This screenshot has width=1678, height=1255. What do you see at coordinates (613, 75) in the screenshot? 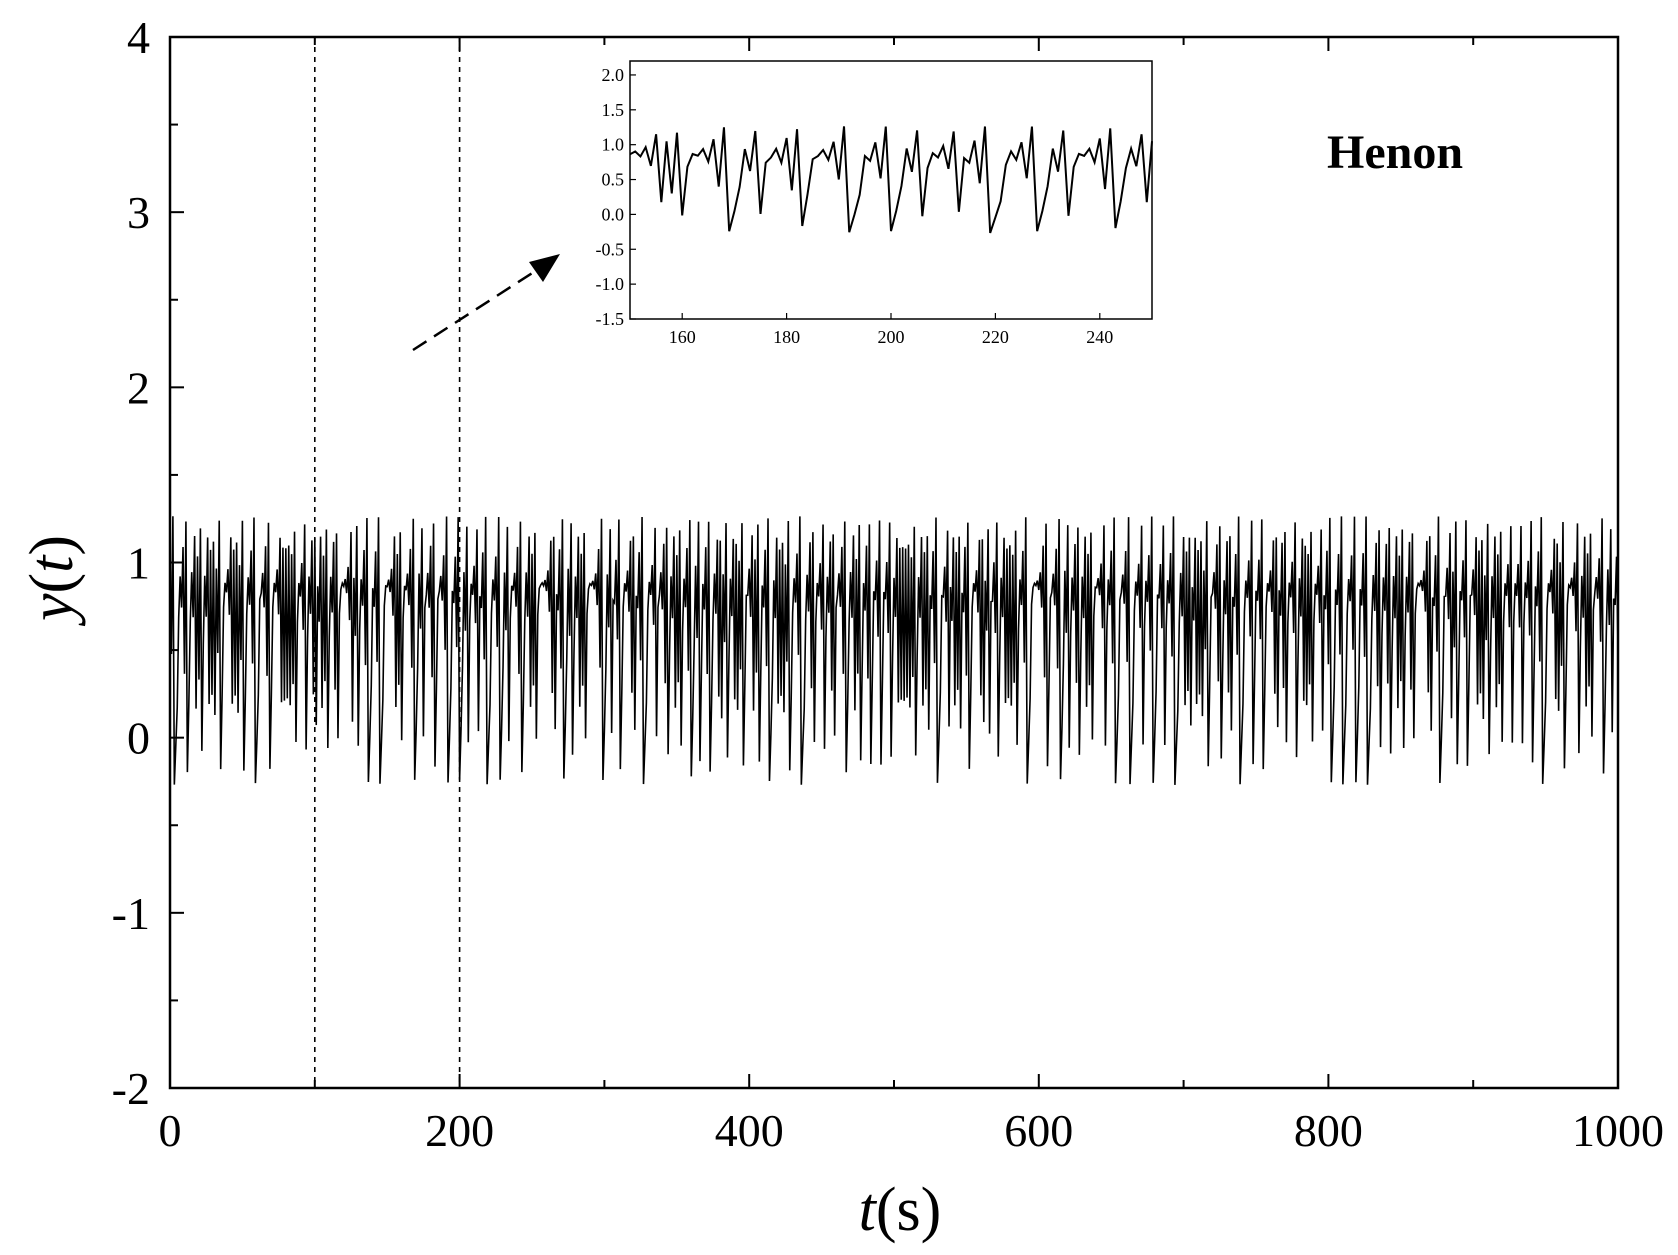
I see `inset-y-tick-label: 2.0` at bounding box center [613, 75].